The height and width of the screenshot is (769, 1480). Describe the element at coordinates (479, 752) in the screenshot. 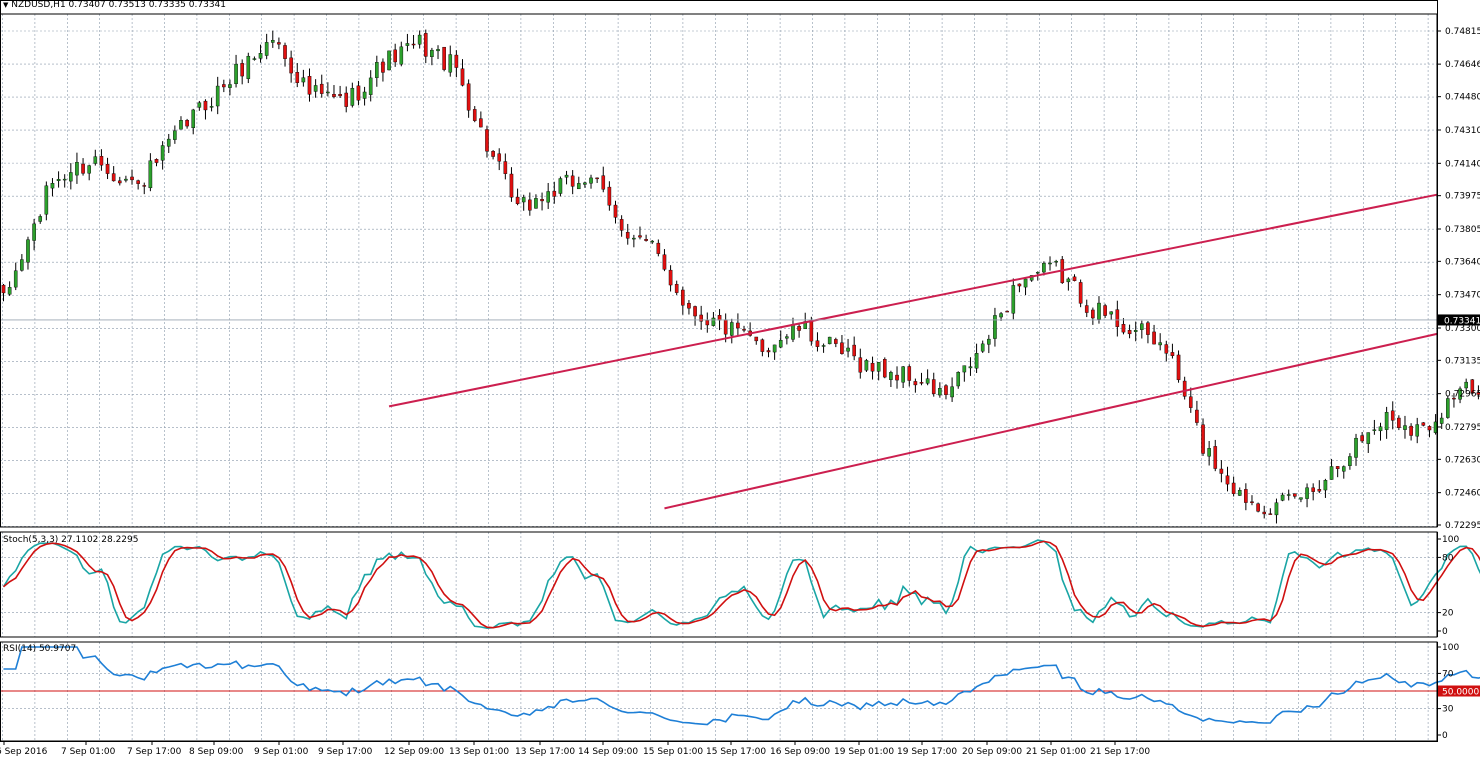

I see `time-label: 13 Sep 01:00` at that location.